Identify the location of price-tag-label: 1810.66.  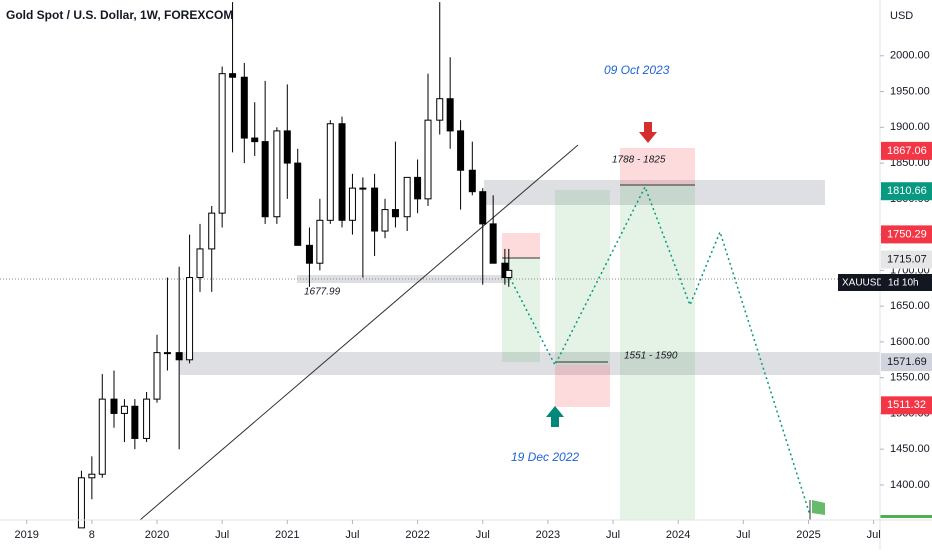
(907, 191).